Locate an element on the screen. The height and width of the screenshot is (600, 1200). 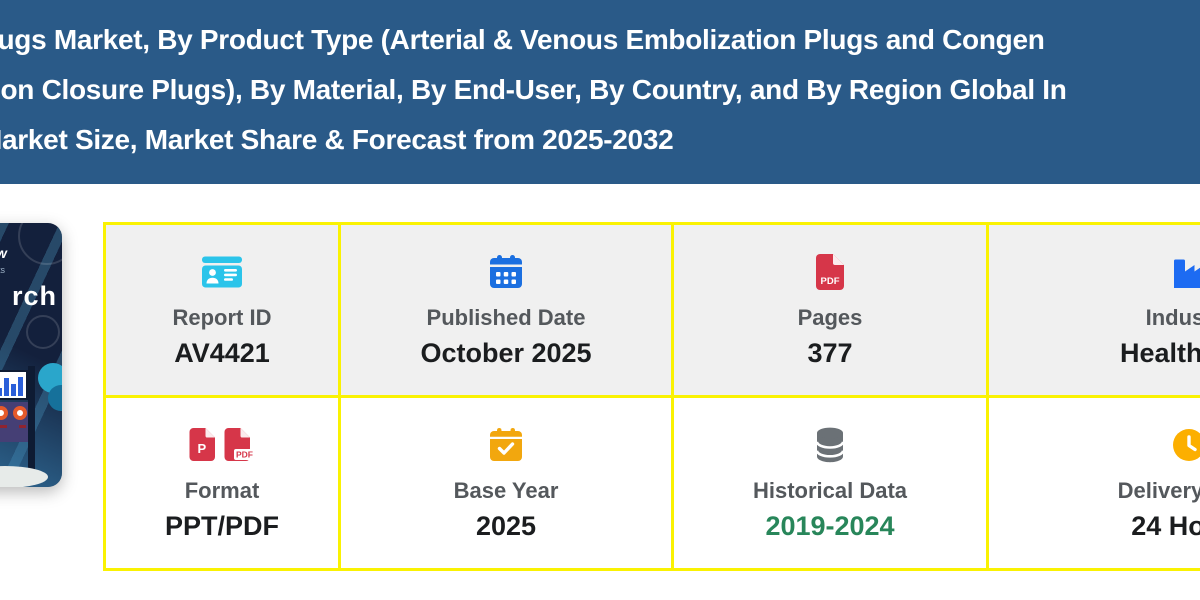
cell-label: Pages is located at coordinates (830, 317).